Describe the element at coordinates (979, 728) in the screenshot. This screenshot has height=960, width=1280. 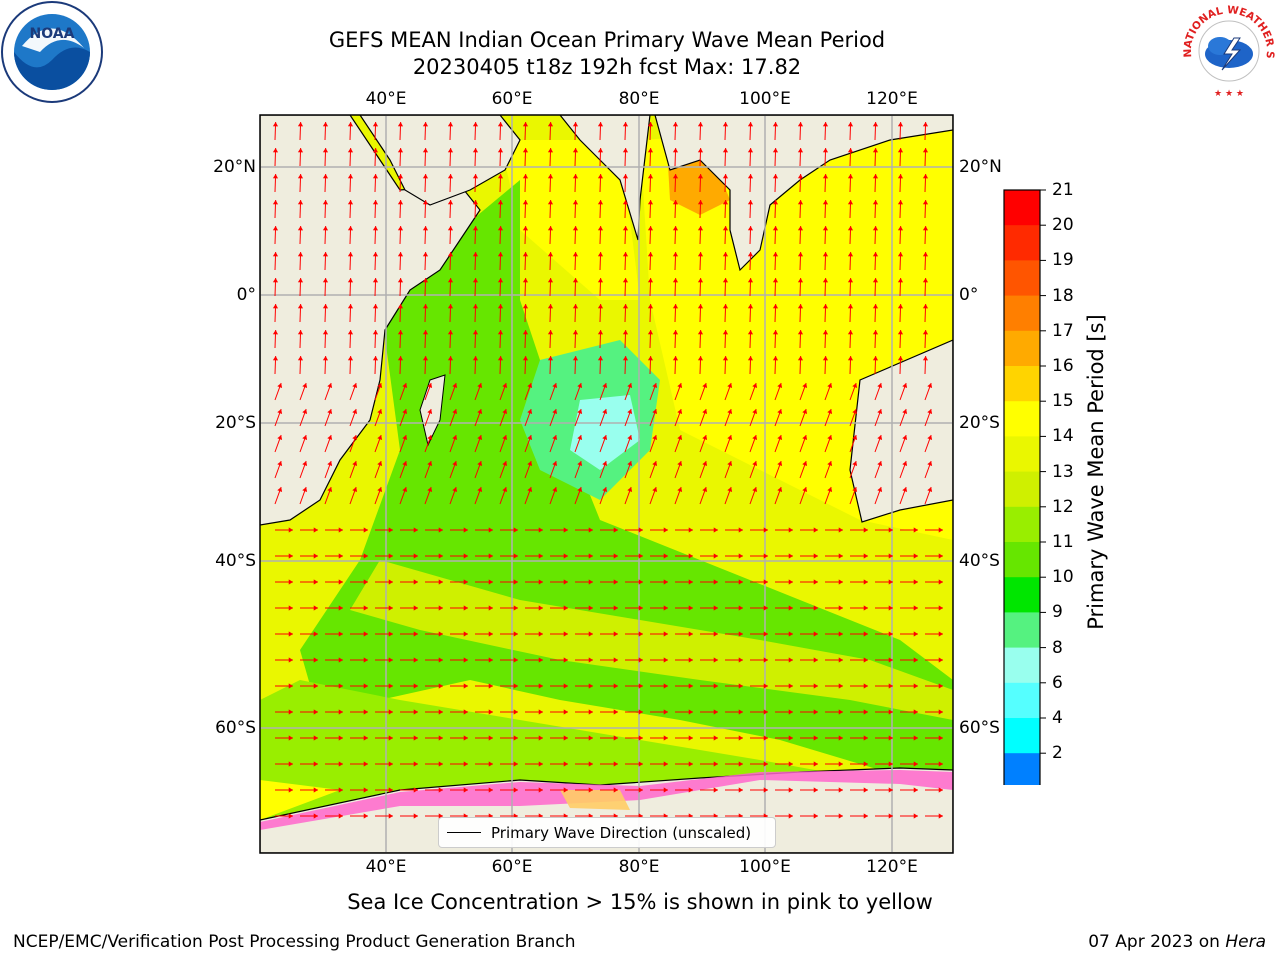
I see `lat-label-right-60s: 60°S` at that location.